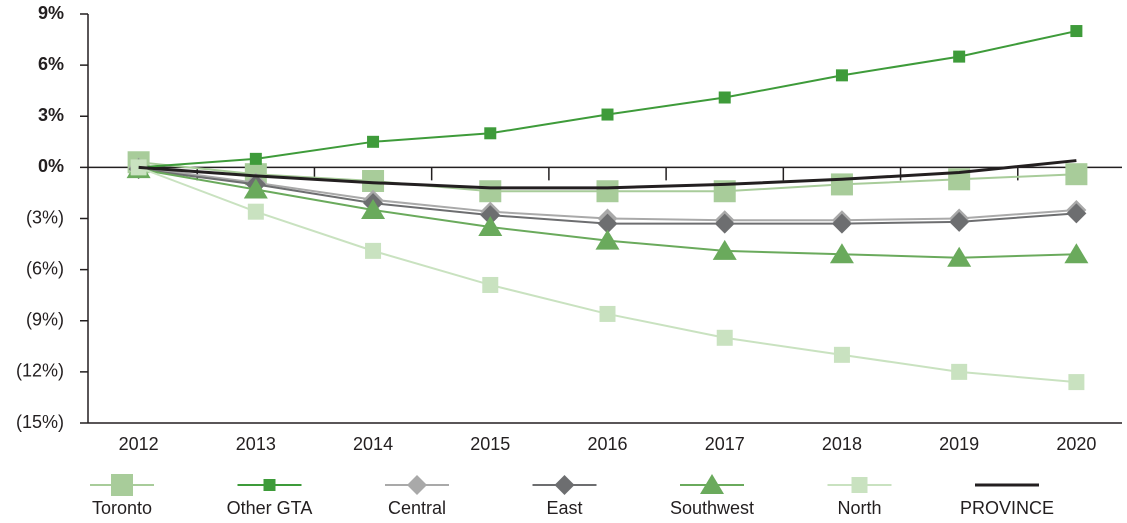 This screenshot has width=1127, height=523. I want to click on x-tick-label: 2013, so click(256, 444).